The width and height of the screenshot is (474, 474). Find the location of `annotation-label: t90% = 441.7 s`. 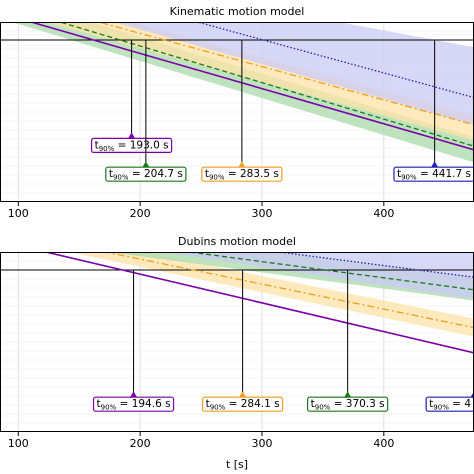

annotation-label: t90% = 441.7 s is located at coordinates (434, 175).